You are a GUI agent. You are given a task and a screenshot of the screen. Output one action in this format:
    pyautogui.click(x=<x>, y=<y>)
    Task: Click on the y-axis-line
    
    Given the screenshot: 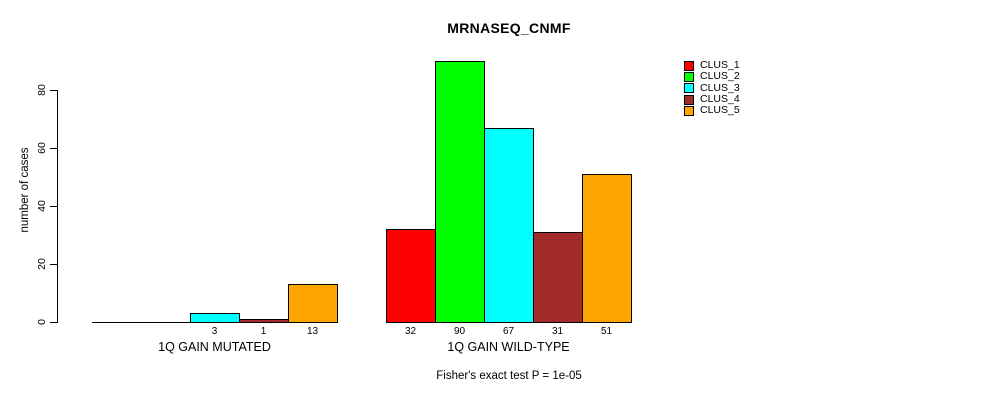 What is the action you would take?
    pyautogui.click(x=57, y=206)
    